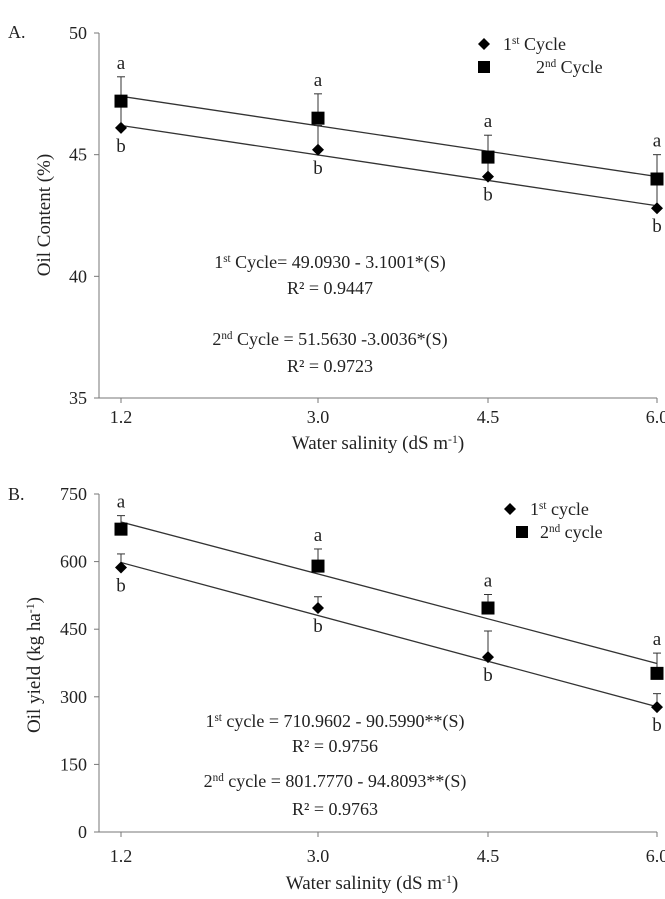 Image resolution: width=665 pixels, height=899 pixels. I want to click on y-tick-label: 45, so click(78, 155).